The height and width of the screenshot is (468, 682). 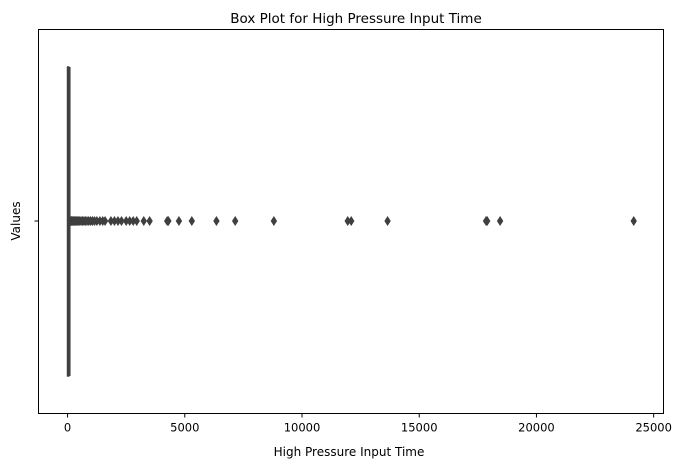 What do you see at coordinates (653, 428) in the screenshot?
I see `x-tick-label: 25000` at bounding box center [653, 428].